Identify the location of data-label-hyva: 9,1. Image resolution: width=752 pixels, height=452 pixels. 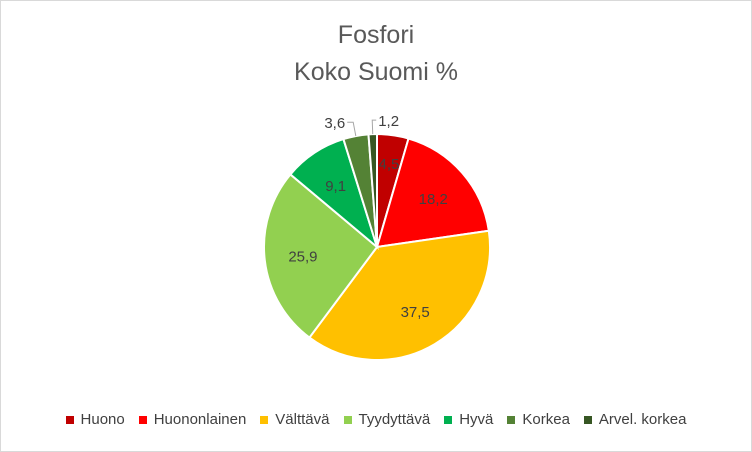
(335, 186).